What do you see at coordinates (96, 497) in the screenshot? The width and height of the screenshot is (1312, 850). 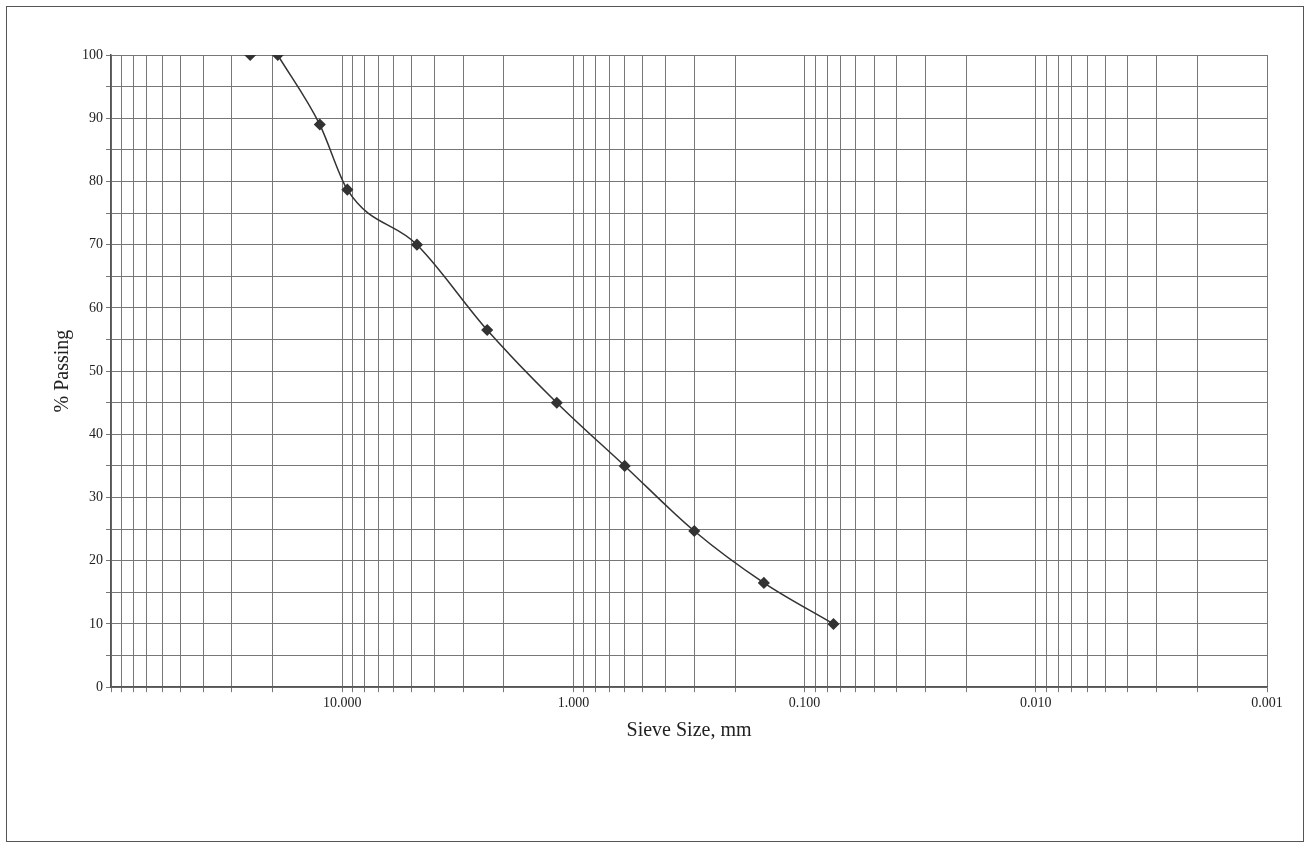 I see `y-tick-label: 30` at bounding box center [96, 497].